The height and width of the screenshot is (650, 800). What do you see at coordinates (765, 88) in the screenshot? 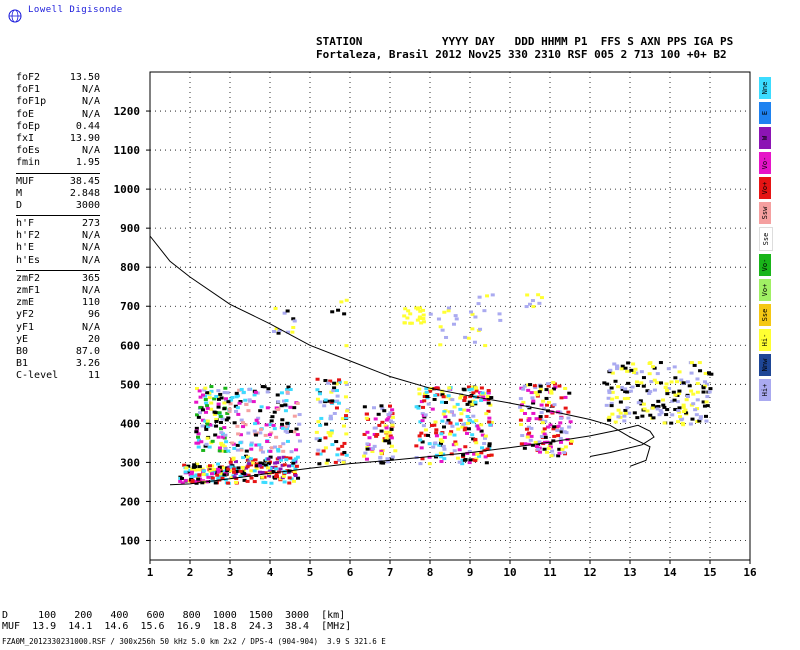
I see `legend-label: Nne` at bounding box center [765, 88].